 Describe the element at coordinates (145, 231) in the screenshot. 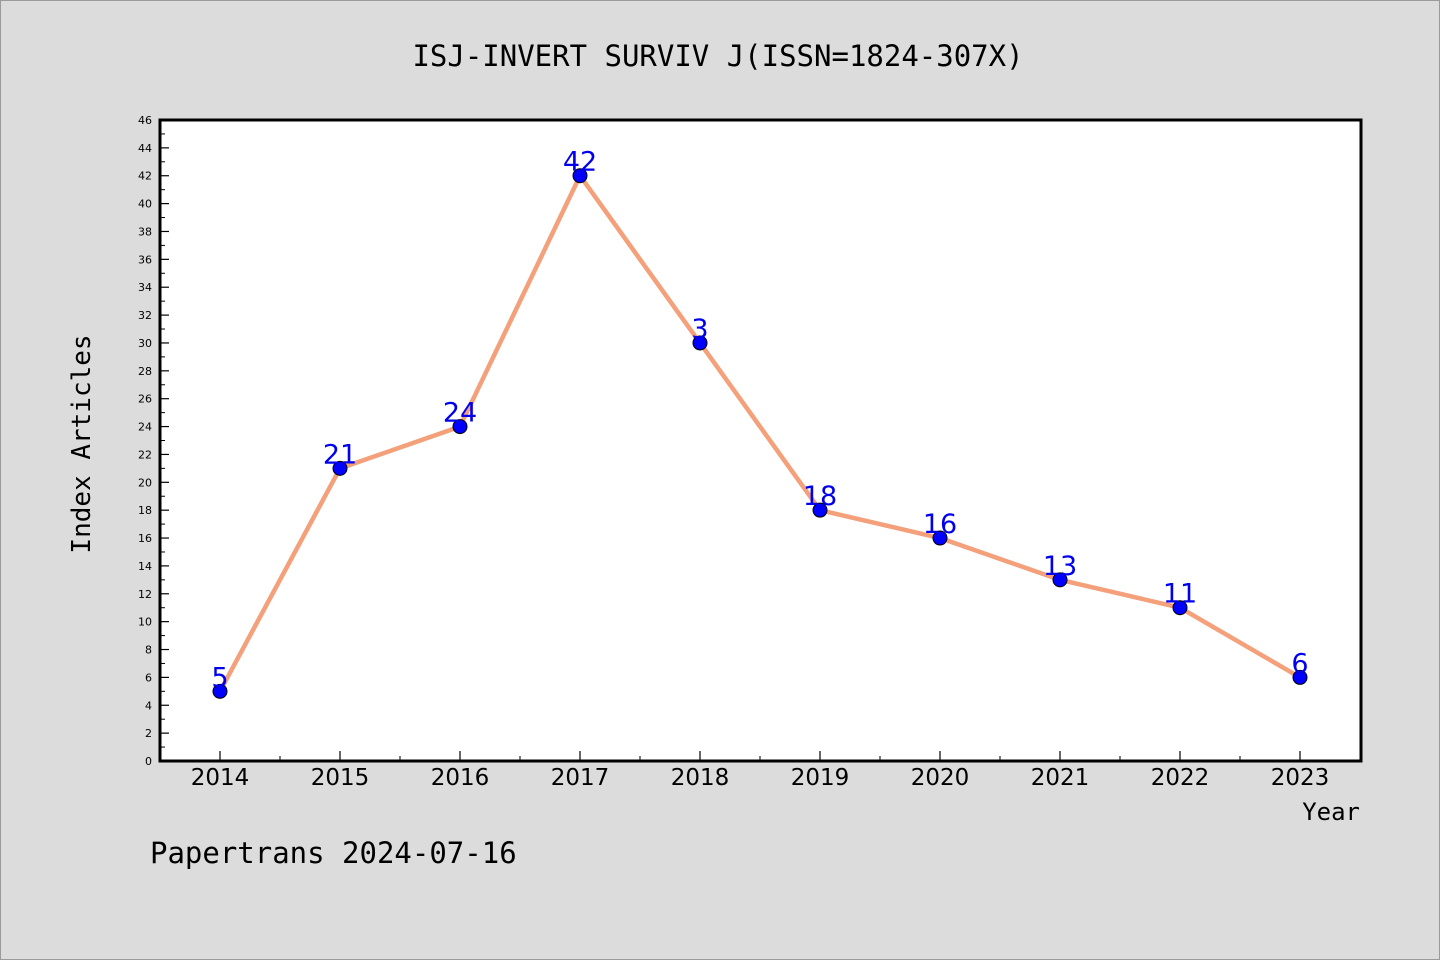

I see `y-tick-label: 38` at that location.